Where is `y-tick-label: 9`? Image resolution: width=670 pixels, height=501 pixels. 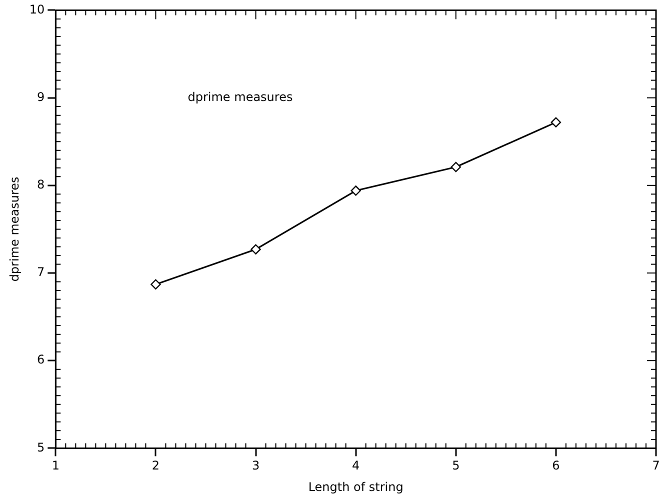
y-tick-label: 9 is located at coordinates (41, 97).